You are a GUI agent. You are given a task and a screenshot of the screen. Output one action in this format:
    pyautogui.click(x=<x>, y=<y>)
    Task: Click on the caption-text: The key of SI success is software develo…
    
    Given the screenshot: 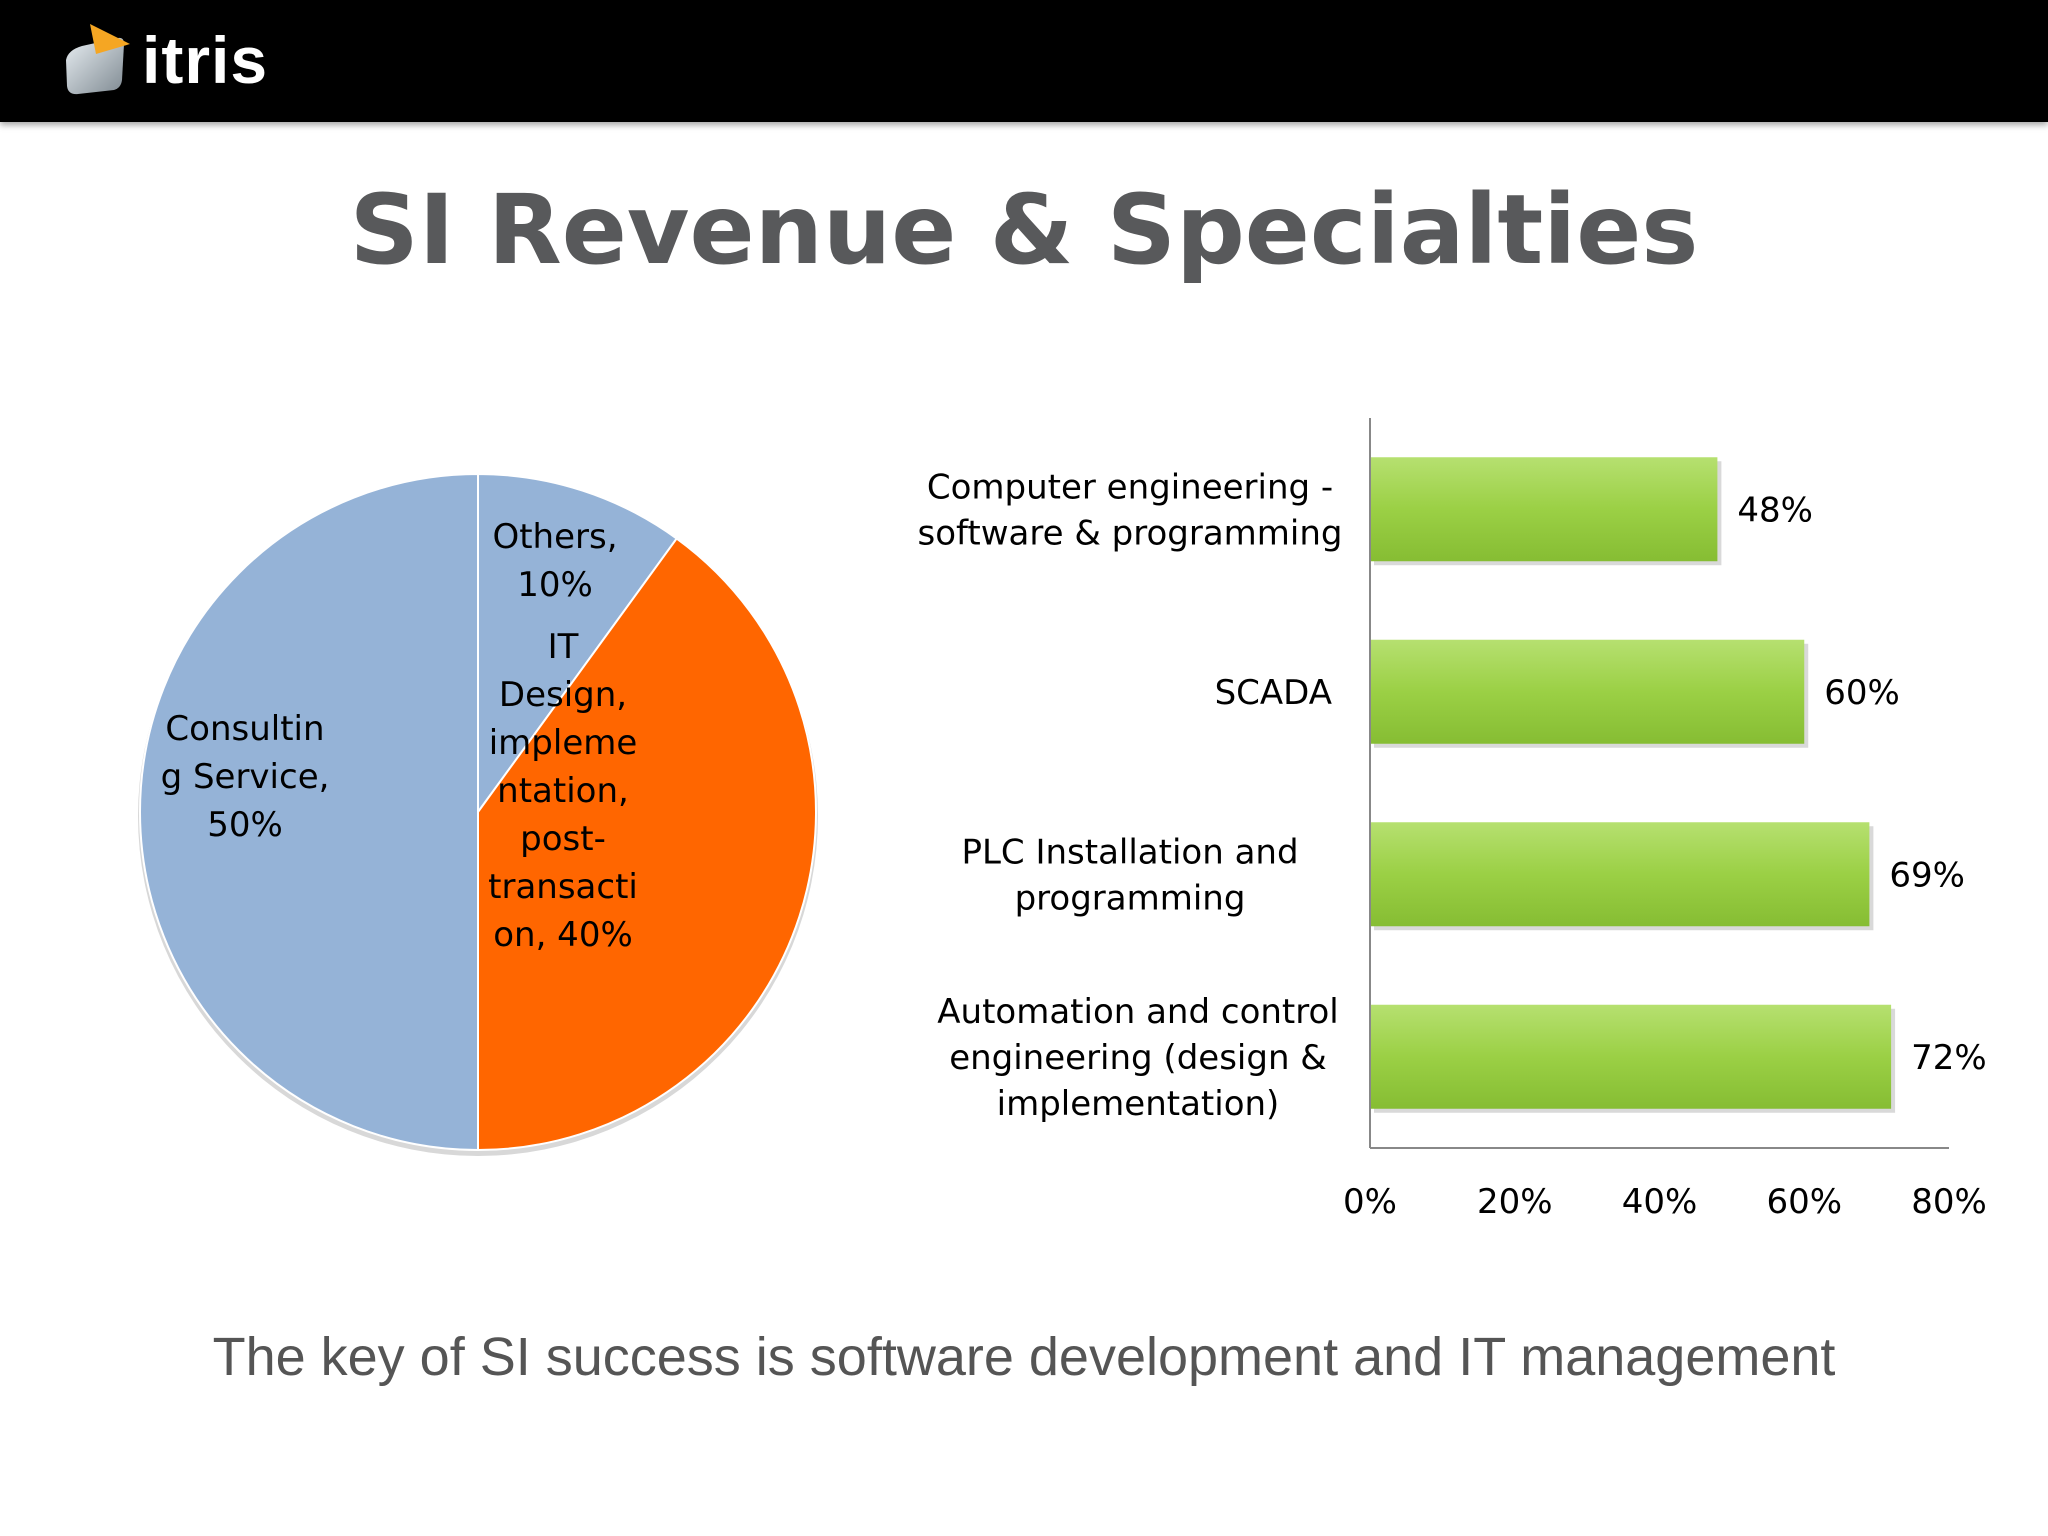 What is the action you would take?
    pyautogui.click(x=1024, y=1357)
    